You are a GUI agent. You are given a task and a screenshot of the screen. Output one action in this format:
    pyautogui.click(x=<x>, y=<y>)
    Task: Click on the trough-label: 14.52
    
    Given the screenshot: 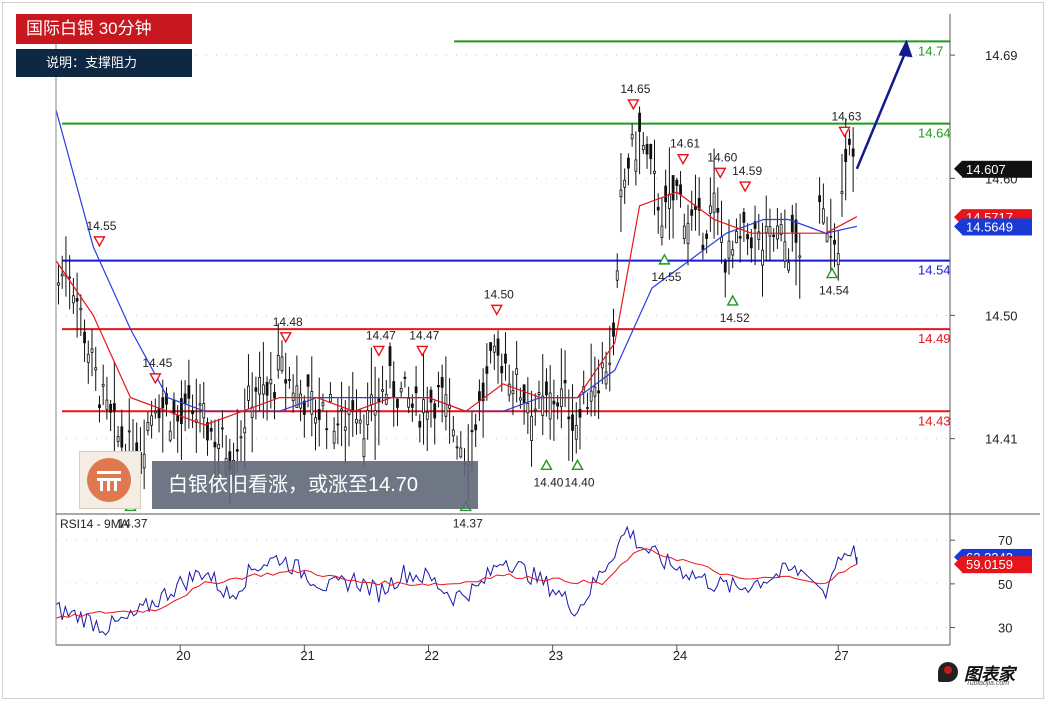 What is the action you would take?
    pyautogui.click(x=735, y=318)
    